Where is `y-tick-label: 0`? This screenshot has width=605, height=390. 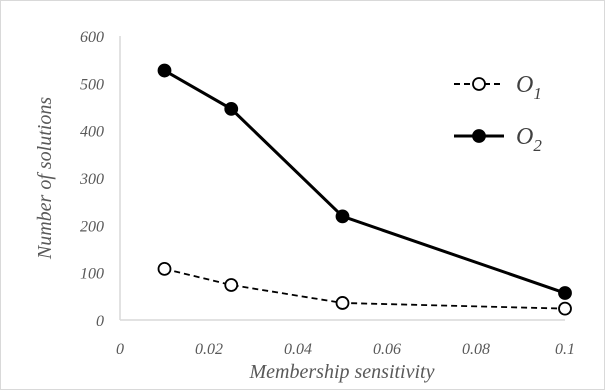 y-tick-label: 0 is located at coordinates (100, 321).